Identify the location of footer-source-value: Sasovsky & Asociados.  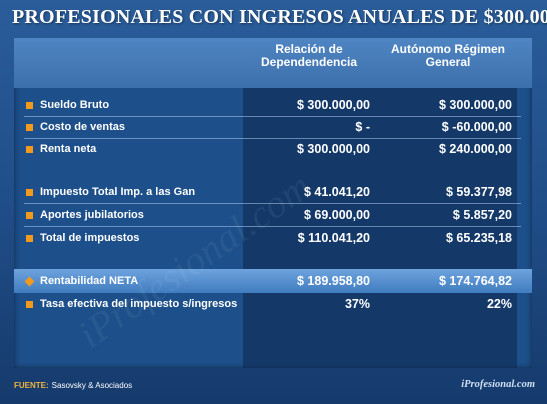
(92, 385).